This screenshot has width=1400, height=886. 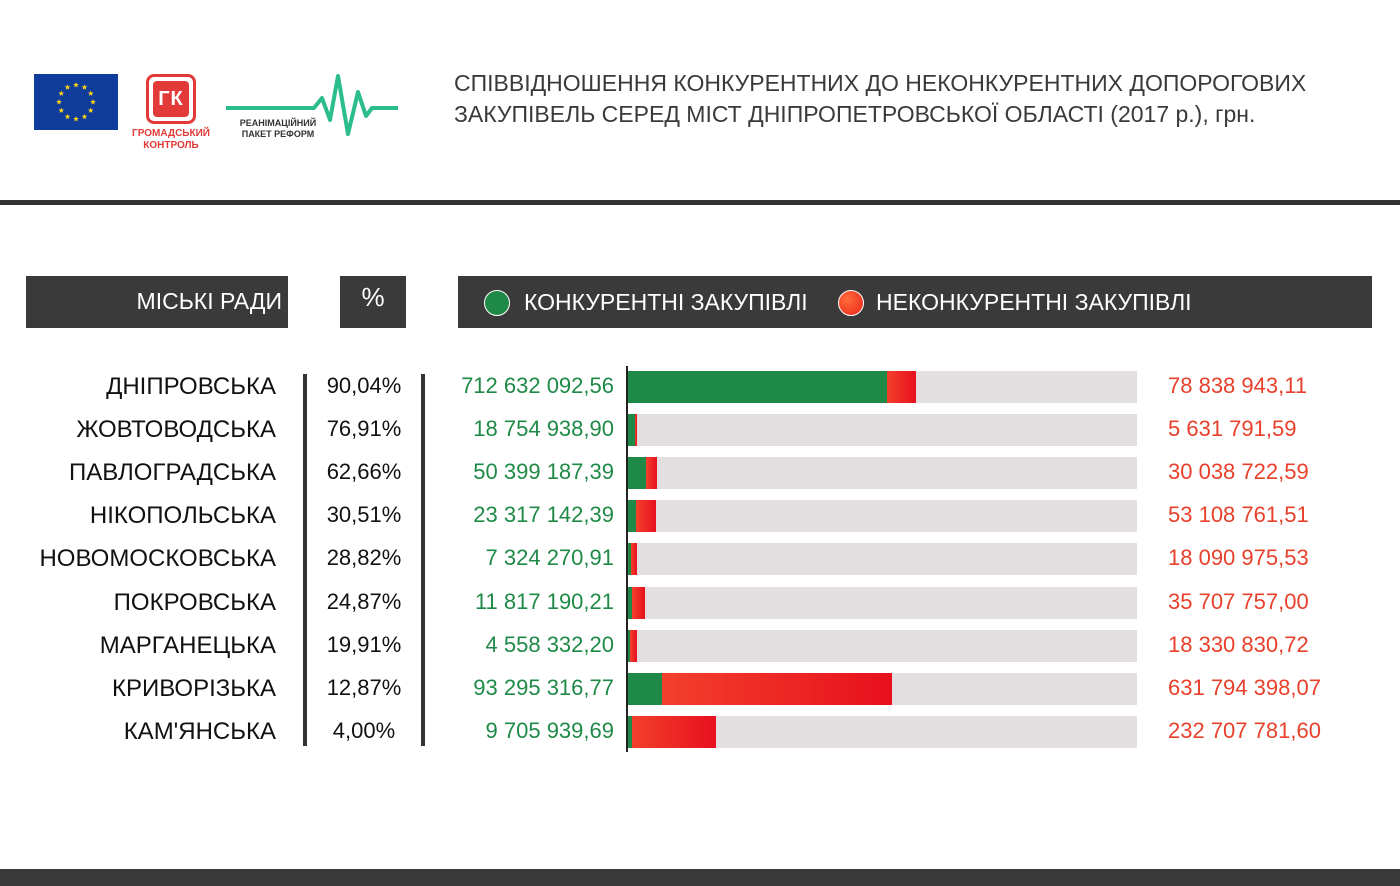 I want to click on chart-title-tail: (2017 р.), грн., so click(x=1179, y=114).